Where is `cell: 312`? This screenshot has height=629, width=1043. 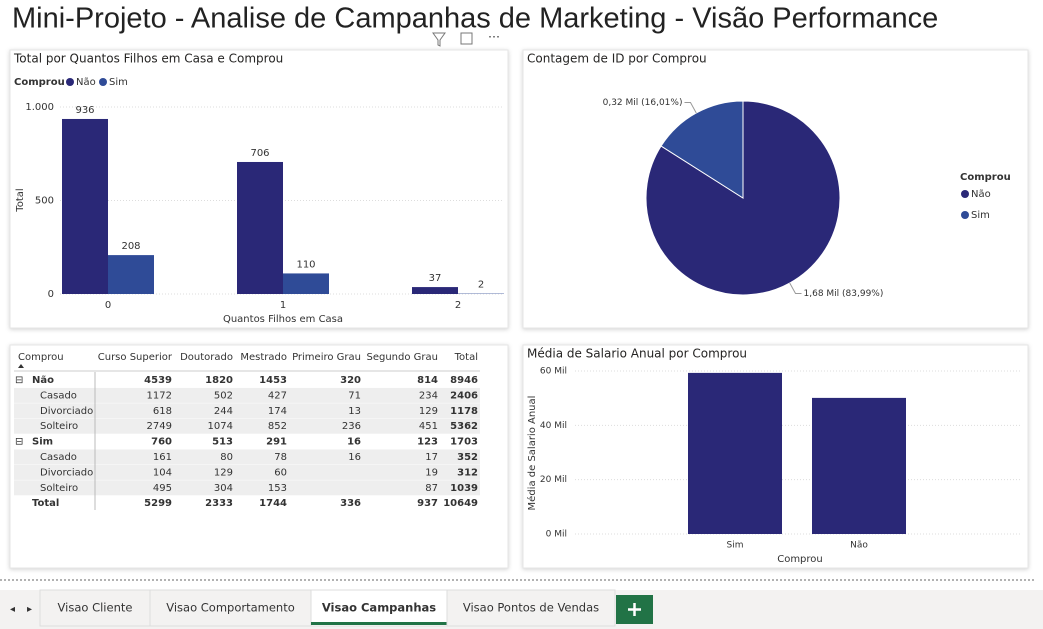
cell: 312 is located at coordinates (467, 472).